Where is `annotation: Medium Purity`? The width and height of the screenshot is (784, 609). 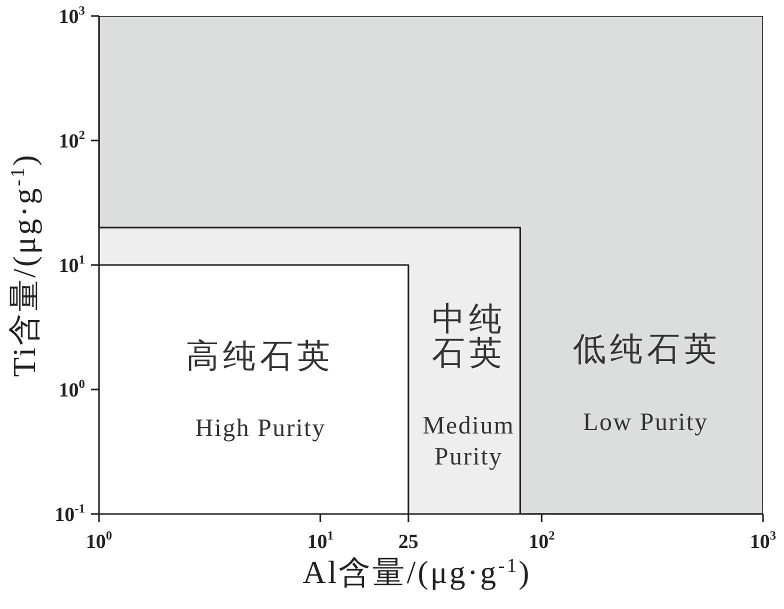
annotation: Medium Purity is located at coordinates (468, 441).